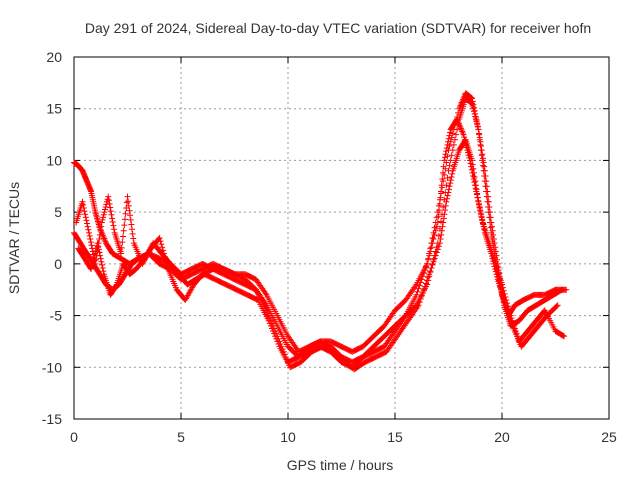  What do you see at coordinates (52, 419) in the screenshot?
I see `y-tick-label: -15` at bounding box center [52, 419].